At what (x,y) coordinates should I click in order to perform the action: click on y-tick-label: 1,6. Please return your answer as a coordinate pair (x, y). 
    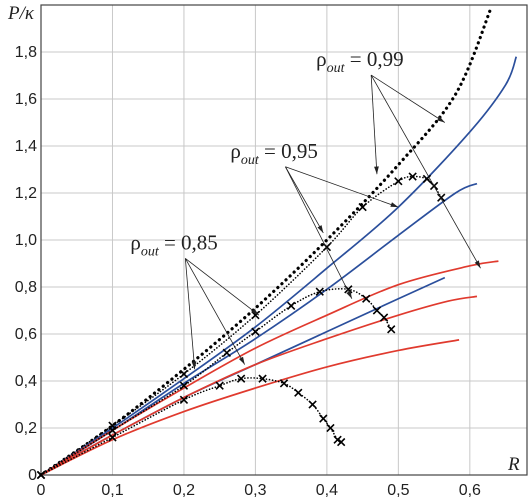
    Looking at the image, I should click on (26, 99).